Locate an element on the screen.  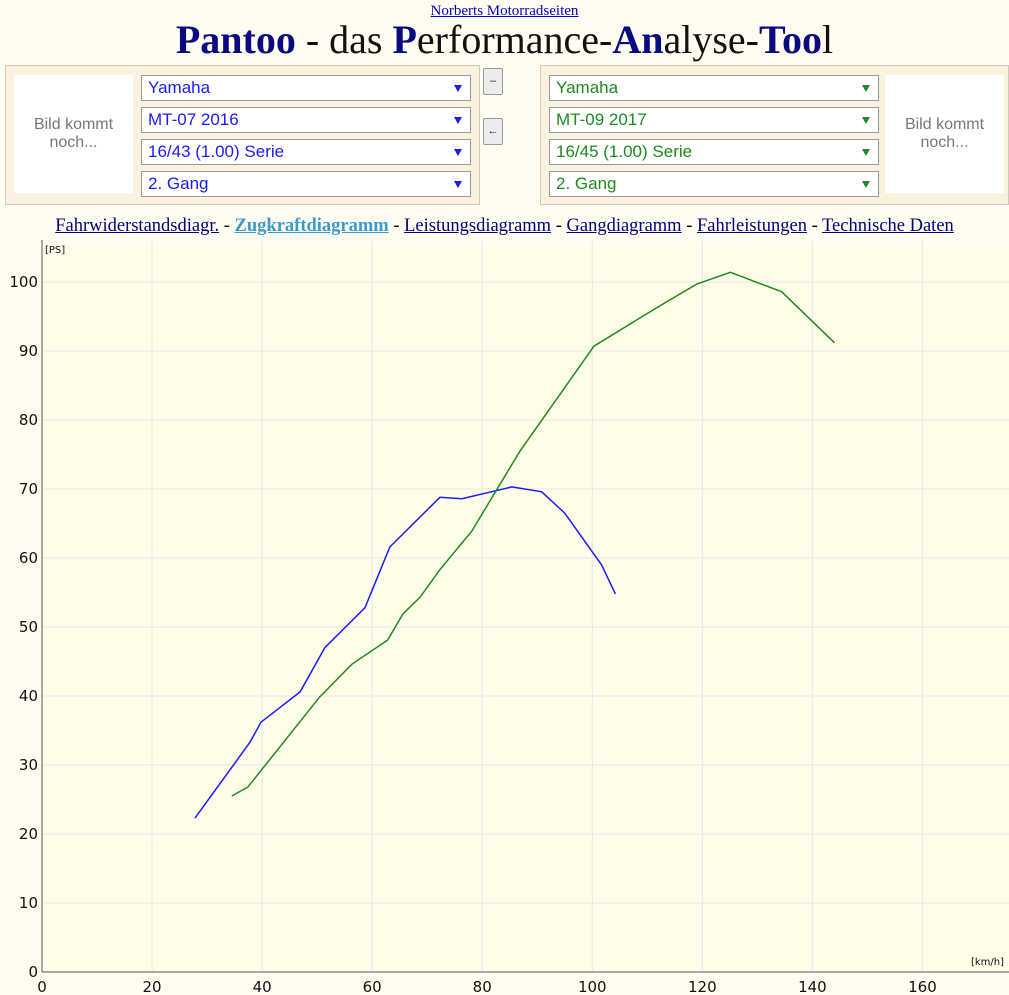
dropdown: MT-09 2017 is located at coordinates (714, 120).